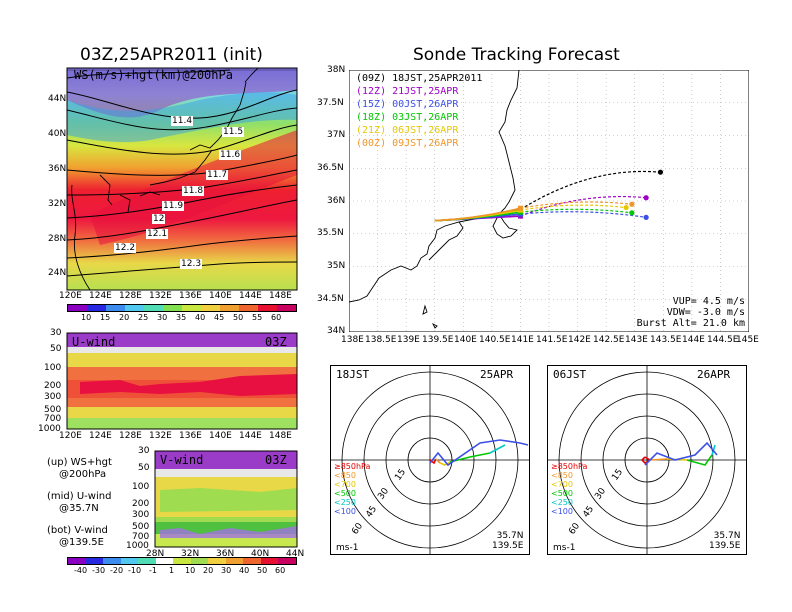  I want to click on coastline, so click(434, 199).